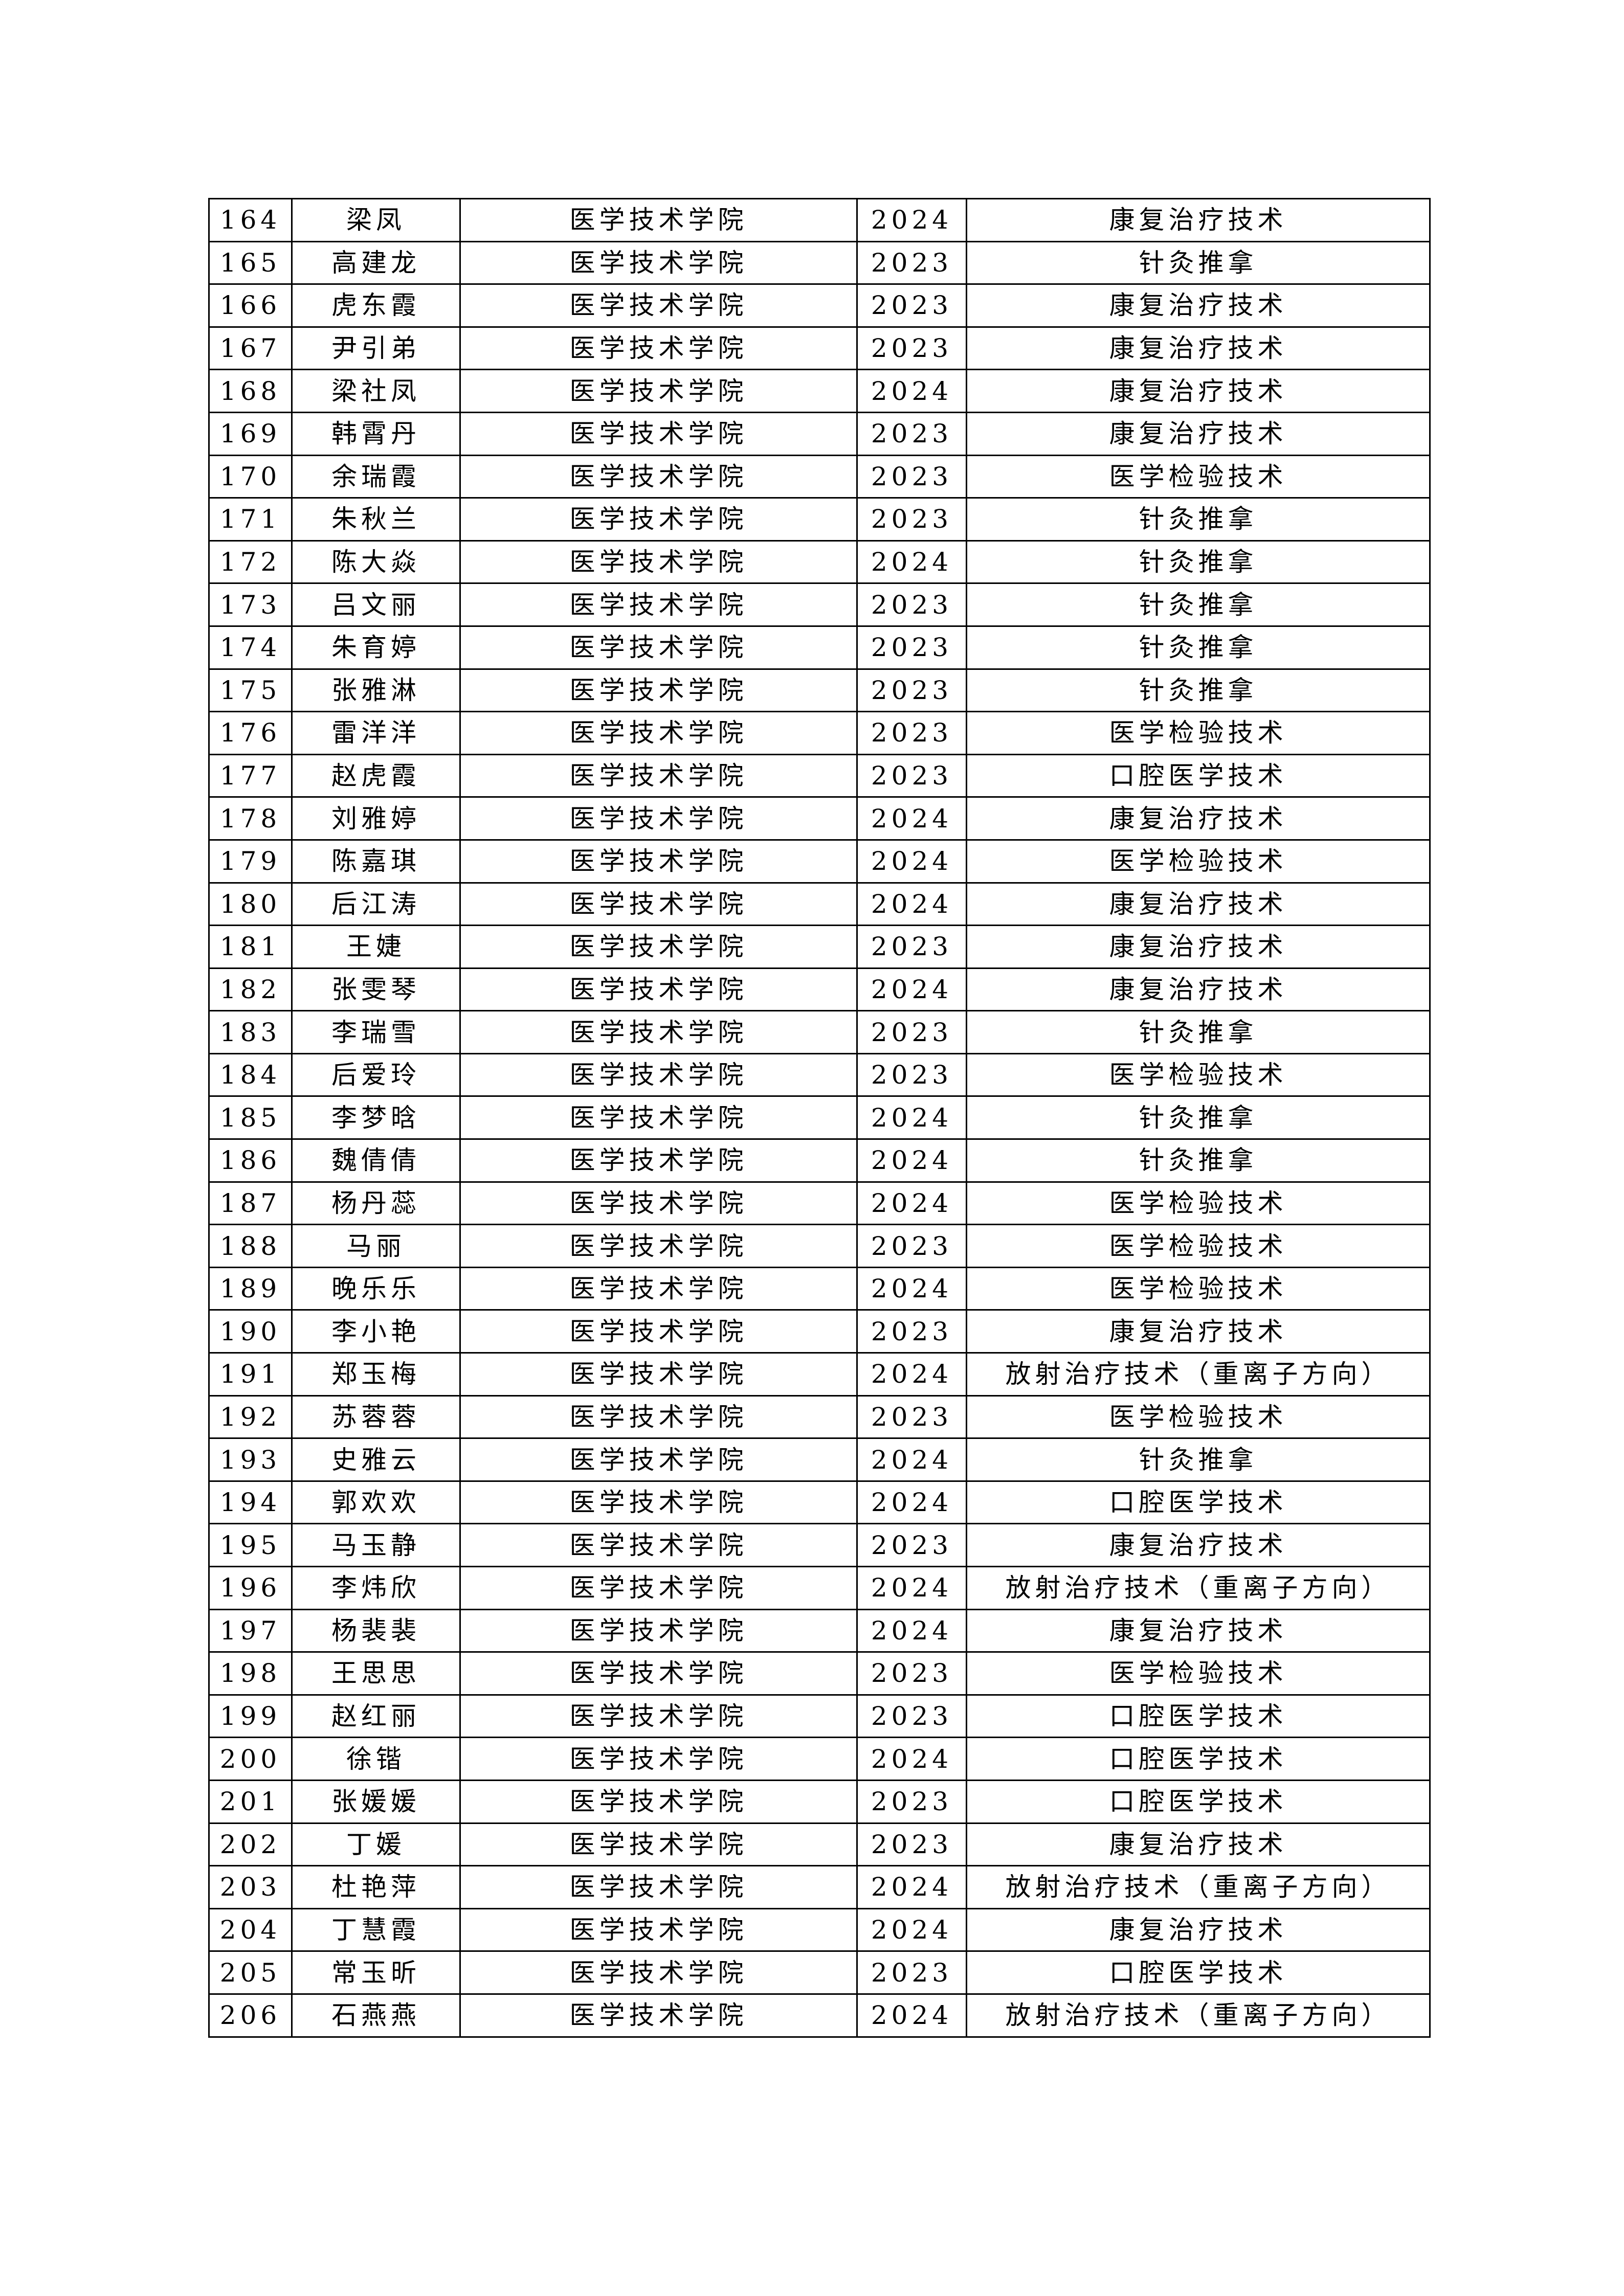  I want to click on student-name-cell: 陈大焱, so click(376, 561).